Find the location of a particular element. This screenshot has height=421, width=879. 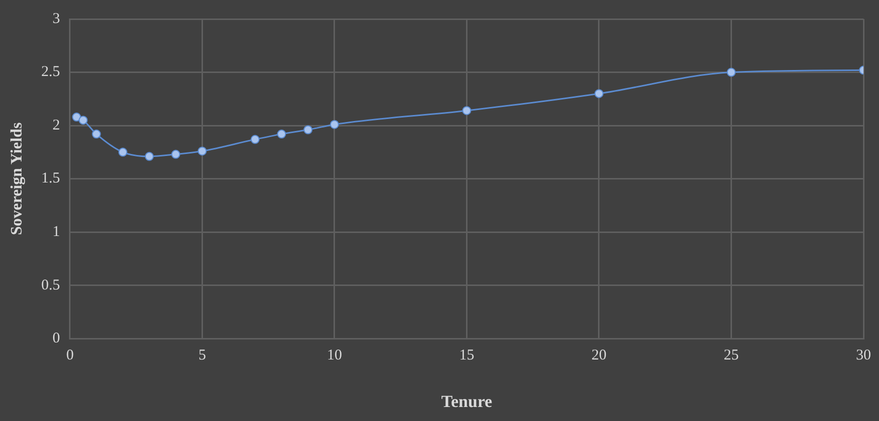

x-tick-label: 20 is located at coordinates (598, 356).